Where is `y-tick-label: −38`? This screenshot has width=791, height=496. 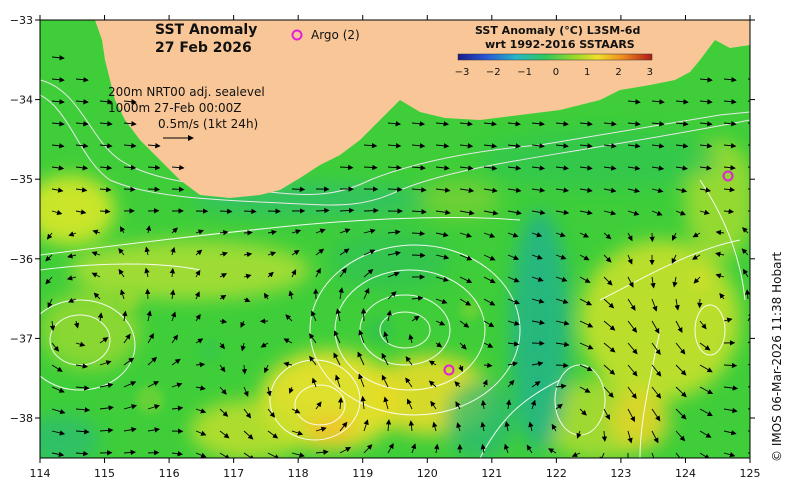
y-tick-label: −38 is located at coordinates (21, 418).